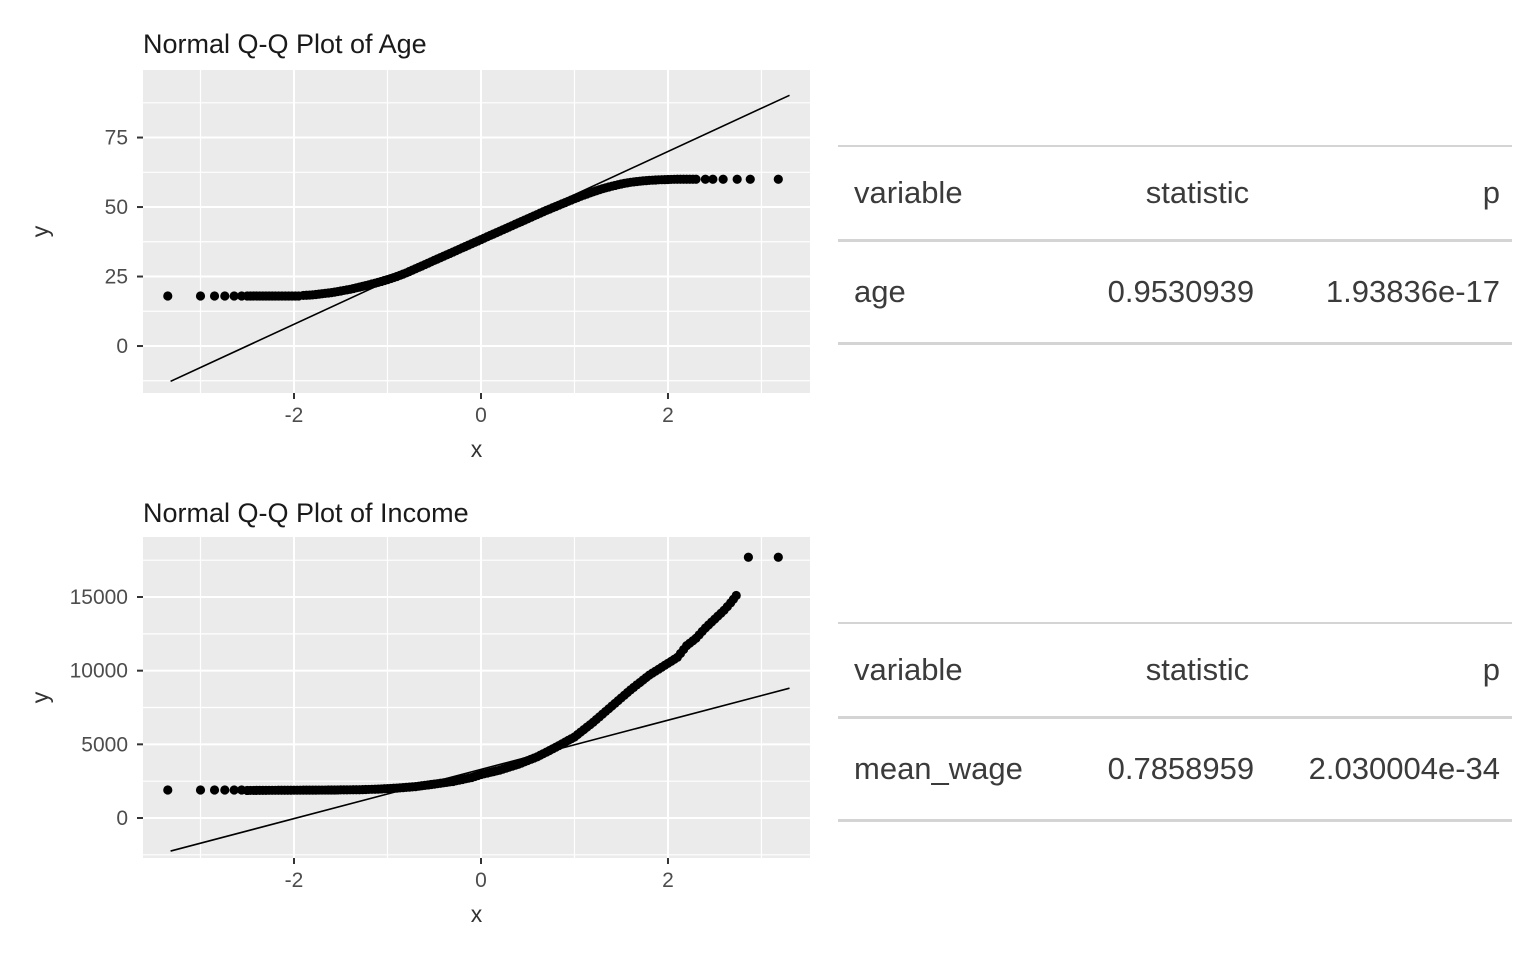  Describe the element at coordinates (306, 513) in the screenshot. I see `plot-title: Normal Q-Q Plot of Income` at that location.